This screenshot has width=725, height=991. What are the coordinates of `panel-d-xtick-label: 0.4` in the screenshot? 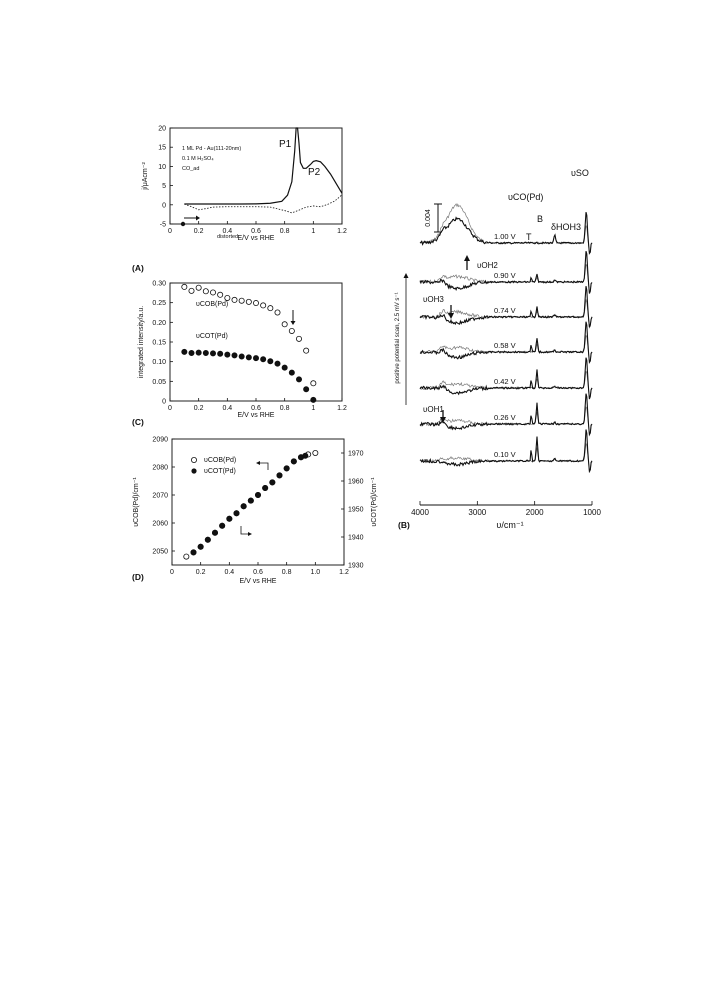 It's located at (229, 572).